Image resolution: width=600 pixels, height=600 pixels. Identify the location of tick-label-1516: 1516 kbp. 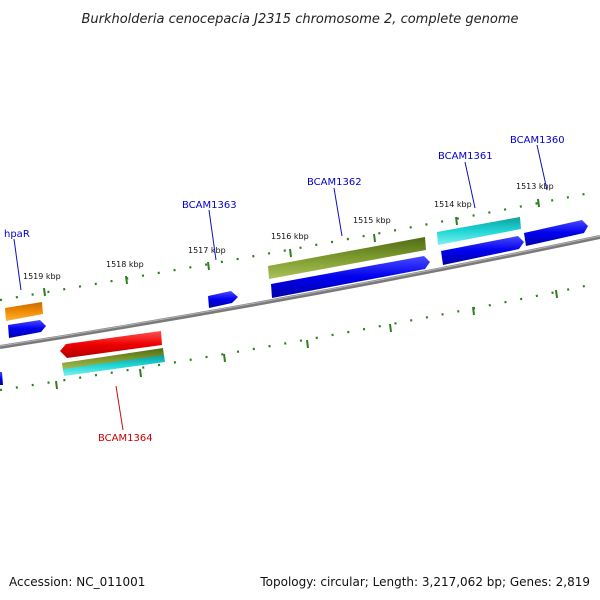
(290, 236).